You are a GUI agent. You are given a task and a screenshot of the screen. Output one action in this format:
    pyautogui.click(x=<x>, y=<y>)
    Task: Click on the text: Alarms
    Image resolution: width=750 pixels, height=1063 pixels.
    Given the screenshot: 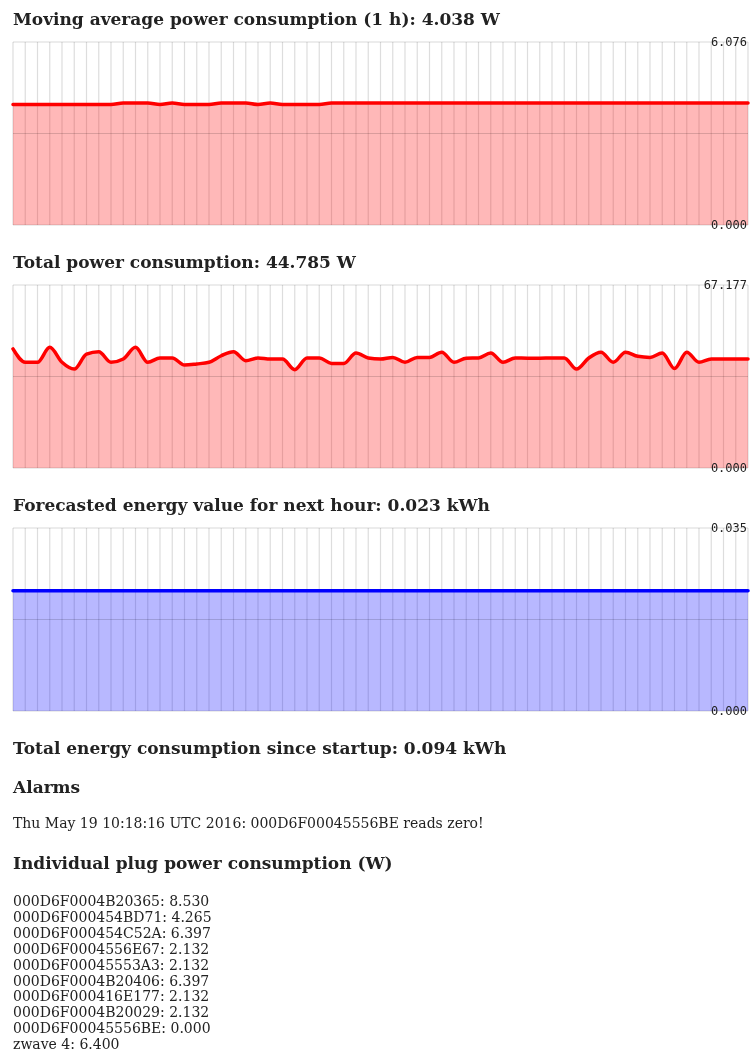 What is the action you would take?
    pyautogui.click(x=46, y=787)
    